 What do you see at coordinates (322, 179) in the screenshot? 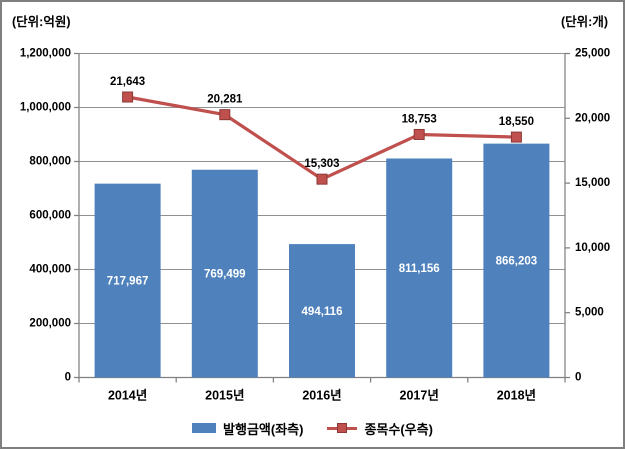
I see `line-marker-2016년` at bounding box center [322, 179].